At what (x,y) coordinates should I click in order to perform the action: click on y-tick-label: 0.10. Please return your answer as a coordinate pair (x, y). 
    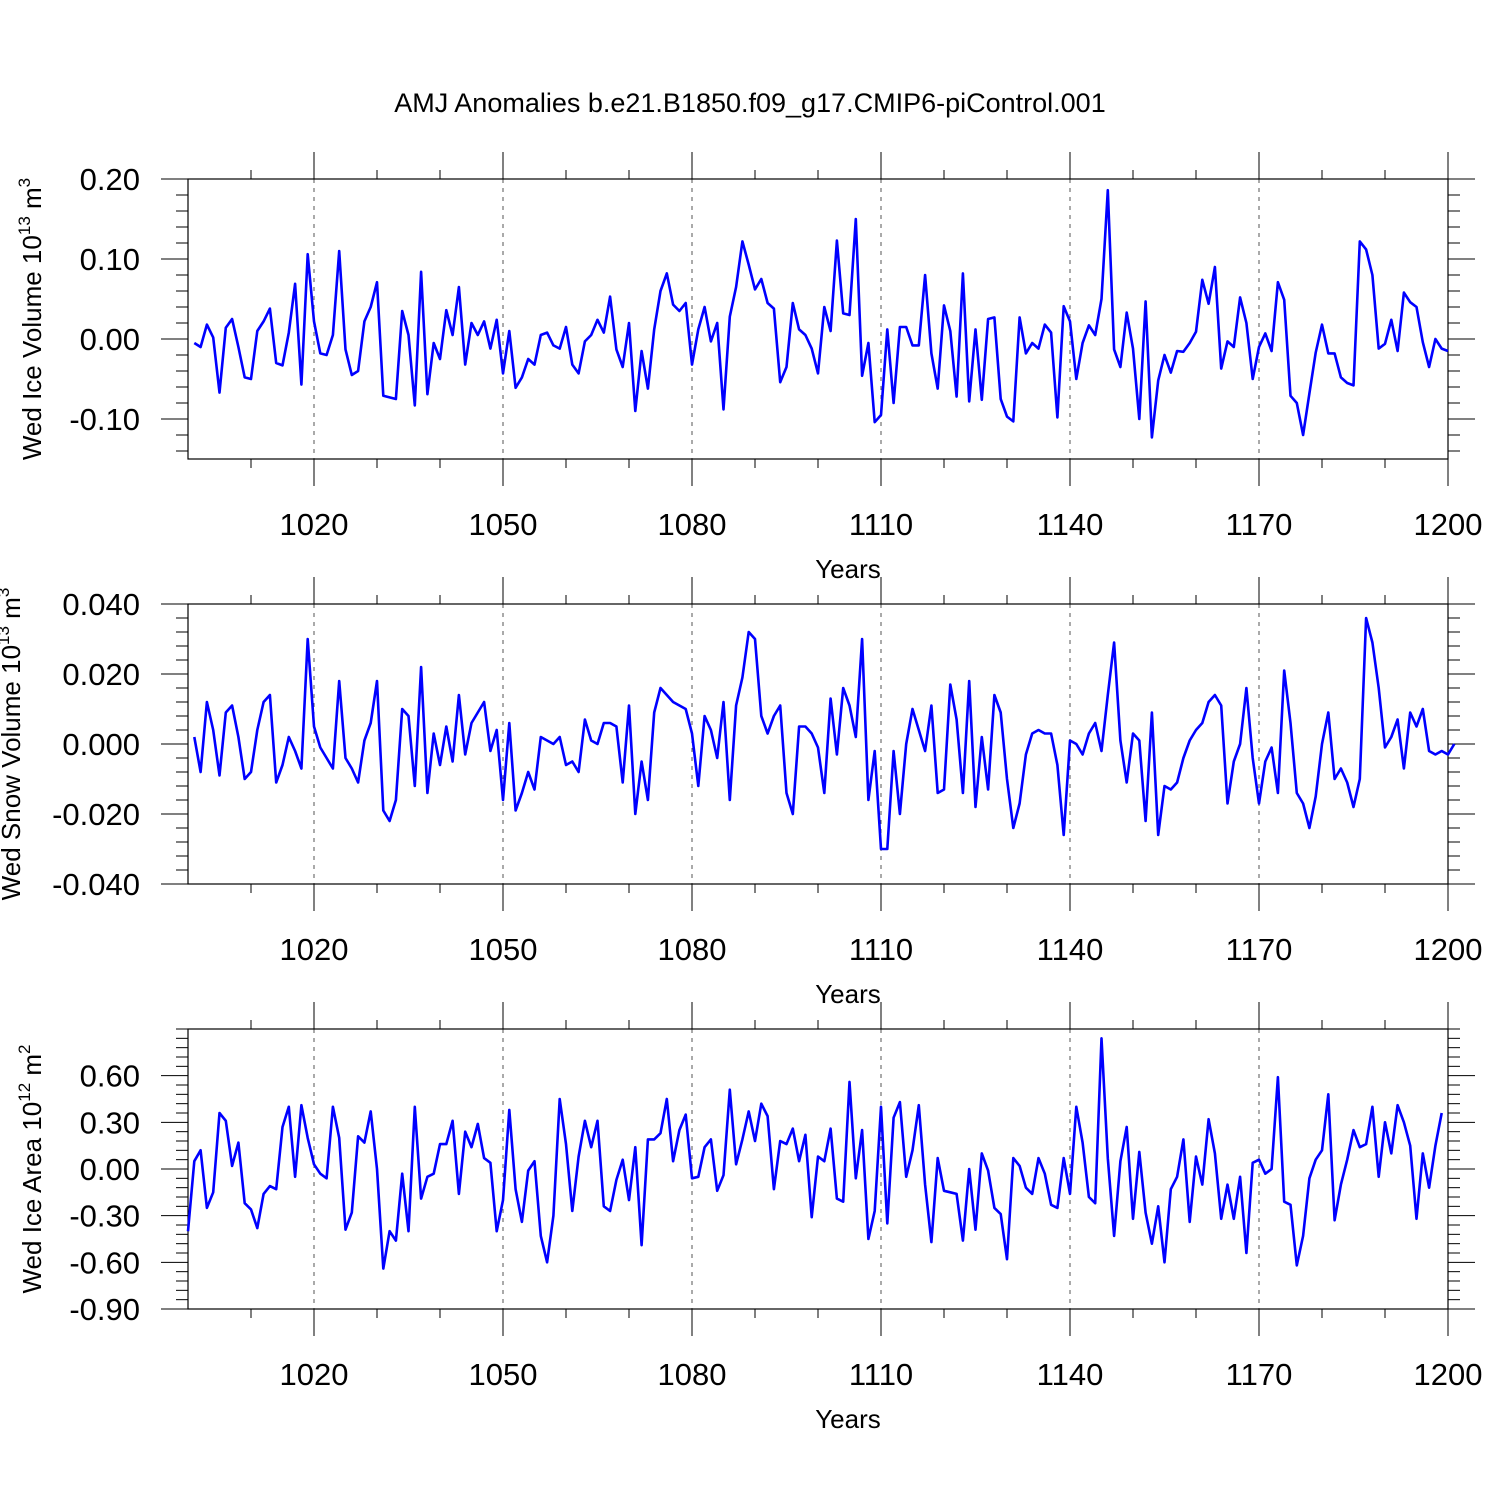
    Looking at the image, I should click on (110, 259).